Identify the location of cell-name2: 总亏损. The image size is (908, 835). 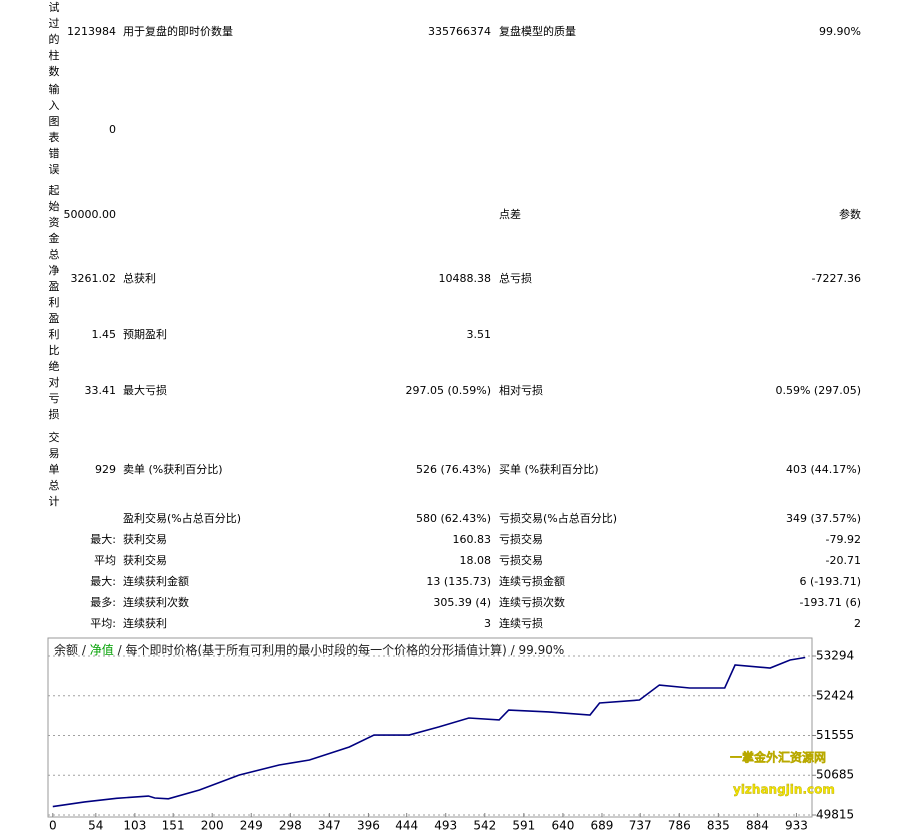
(515, 278).